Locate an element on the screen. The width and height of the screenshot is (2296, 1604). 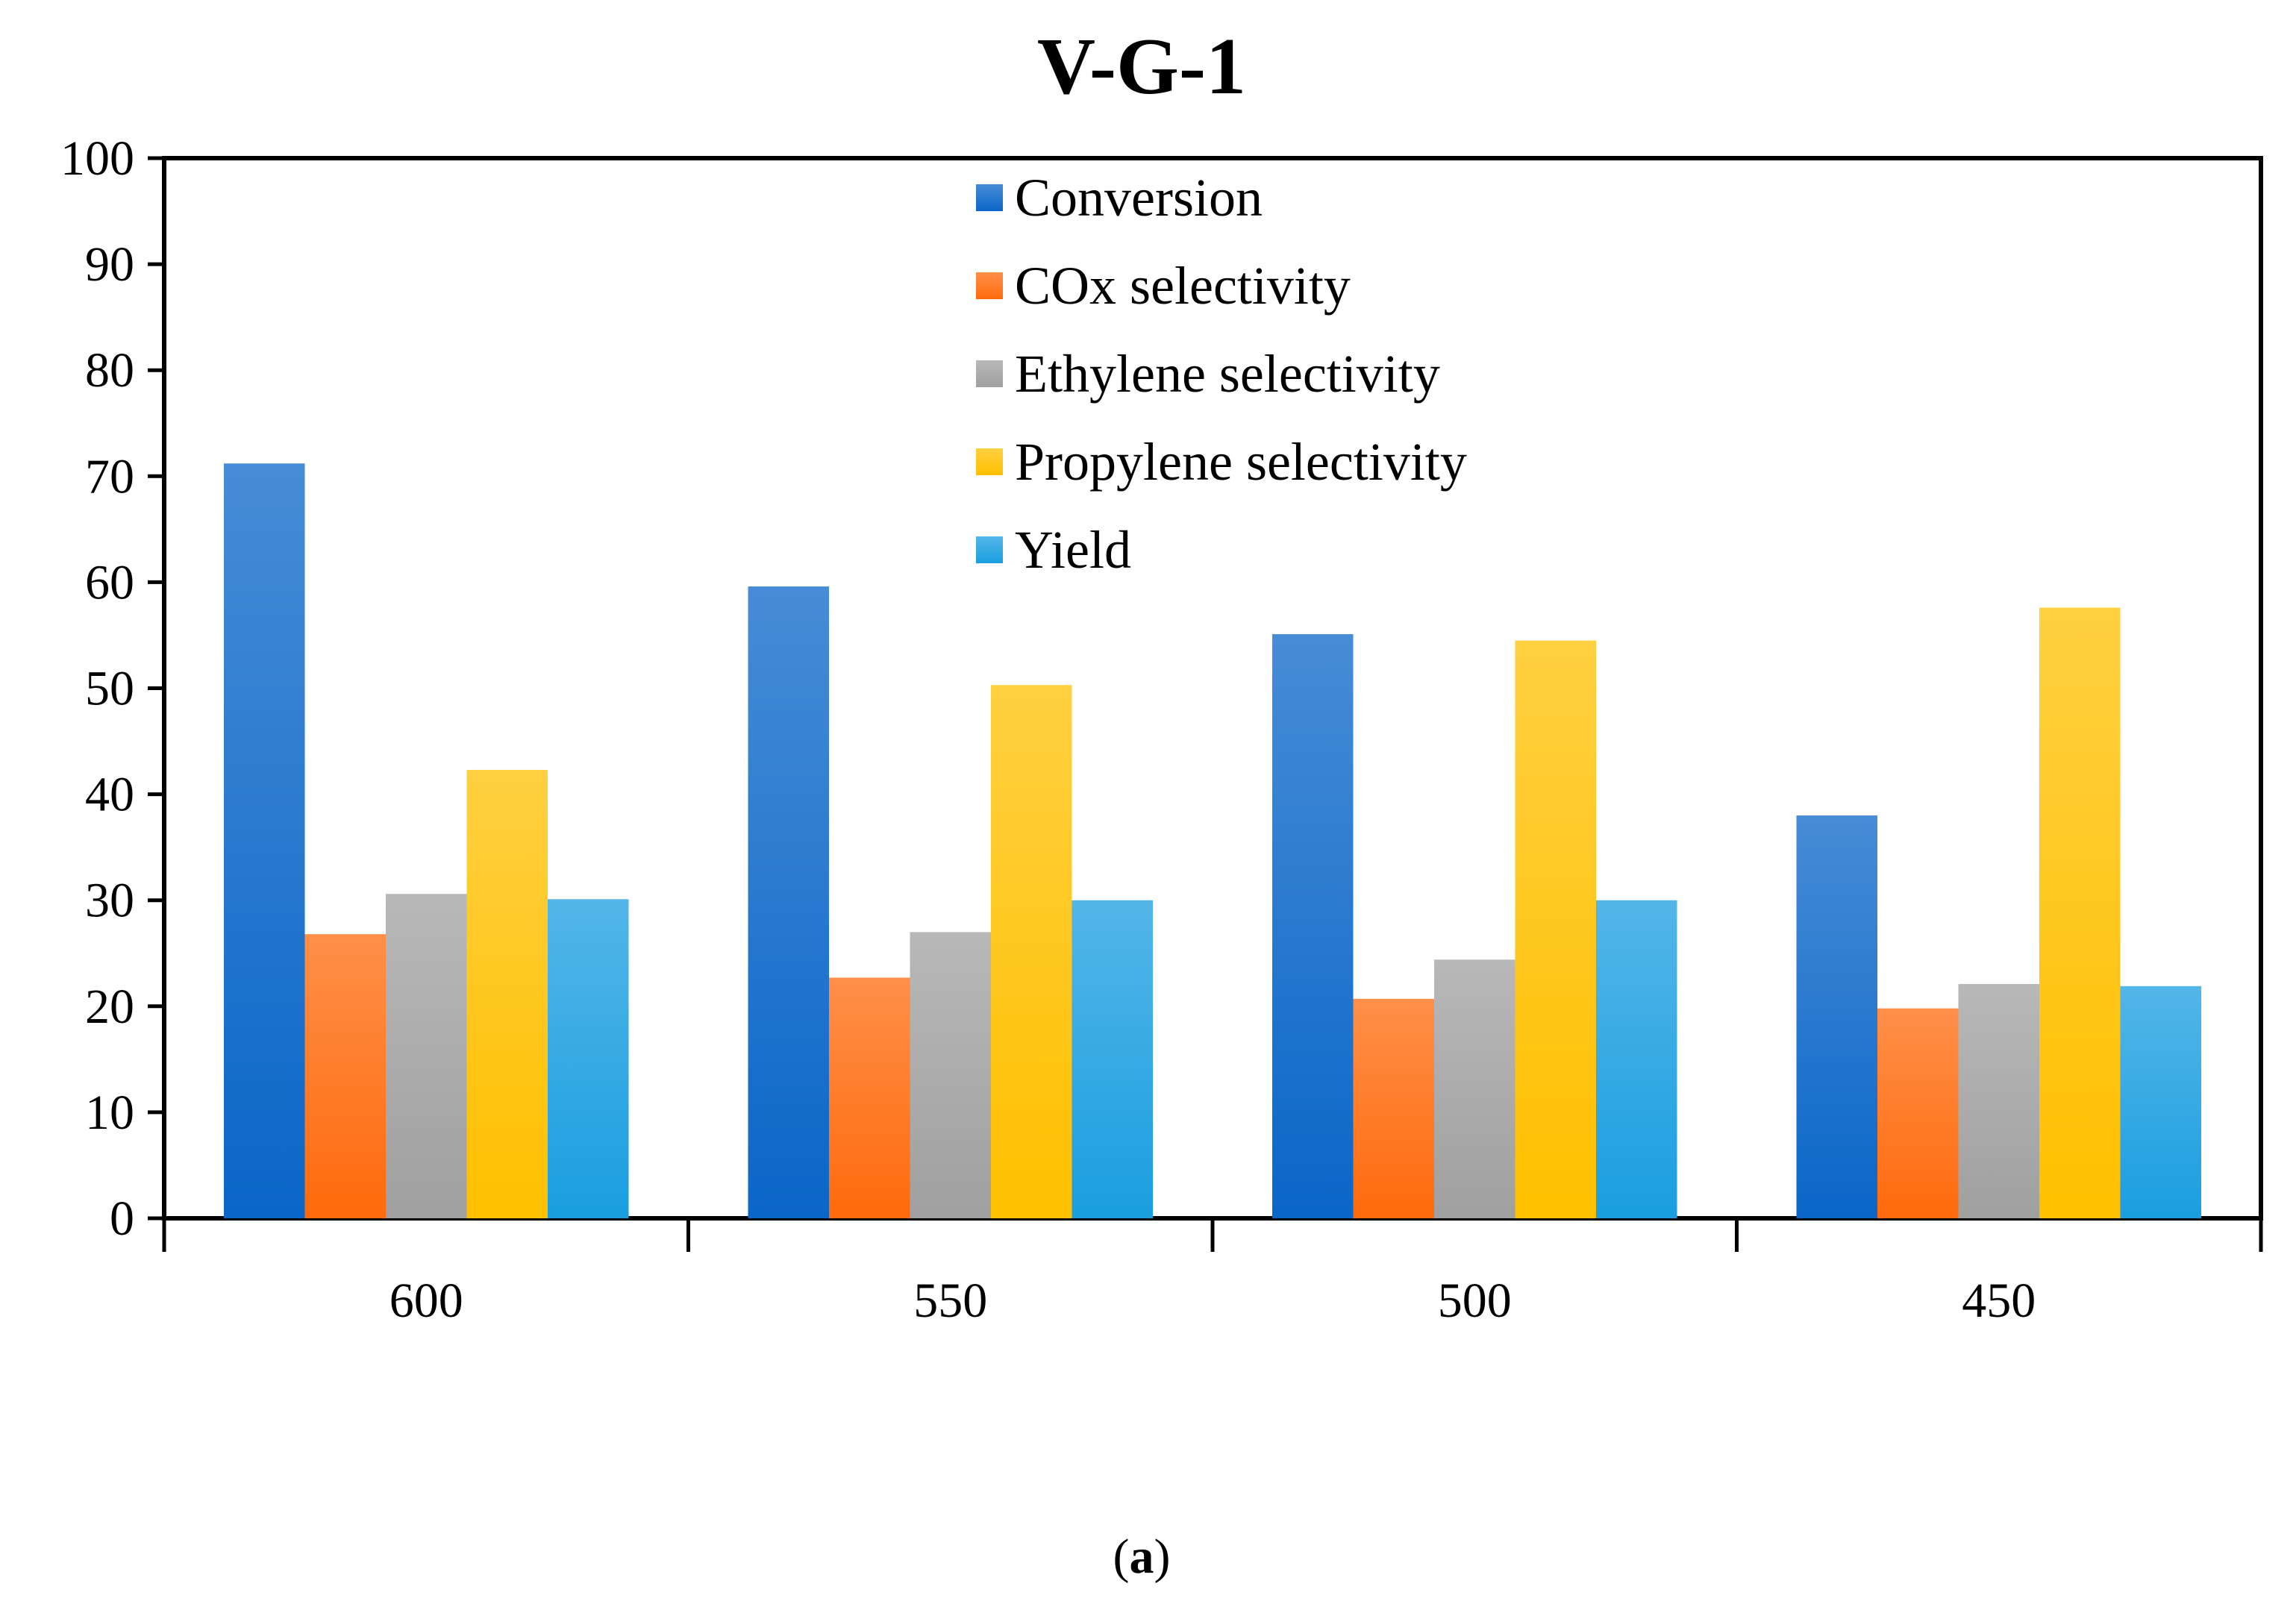
y-axis: 0 10 20 30 40 50 60 70 80 90 100 is located at coordinates (112, 689).